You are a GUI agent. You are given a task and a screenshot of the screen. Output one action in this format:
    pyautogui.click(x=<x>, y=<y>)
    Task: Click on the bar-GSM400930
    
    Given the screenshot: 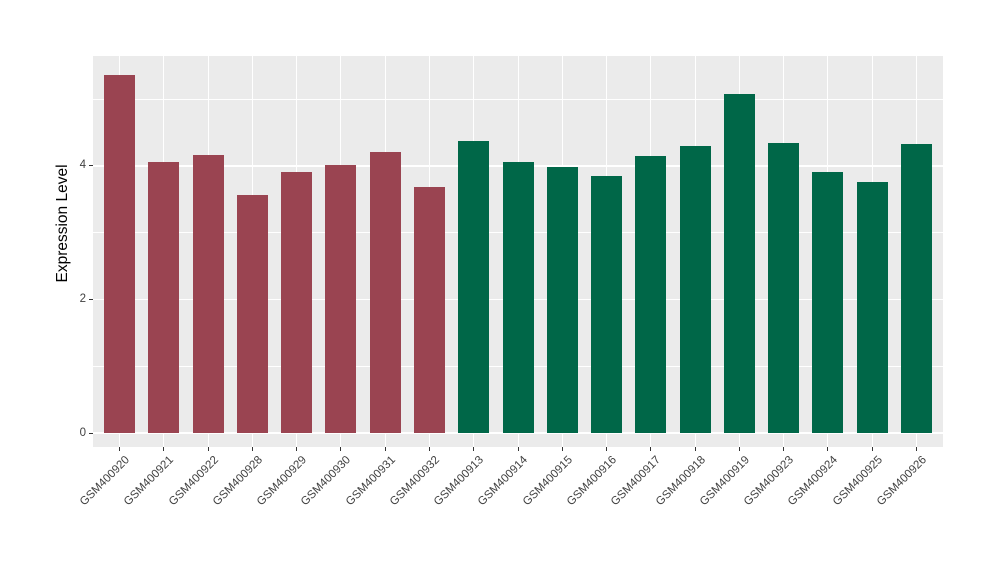 What is the action you would take?
    pyautogui.click(x=341, y=299)
    